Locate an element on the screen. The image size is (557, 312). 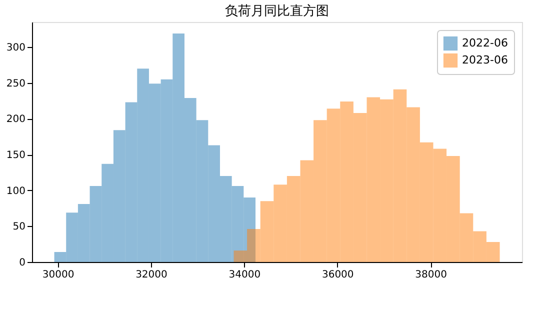
y-tick-label: 50 is located at coordinates (19, 227).